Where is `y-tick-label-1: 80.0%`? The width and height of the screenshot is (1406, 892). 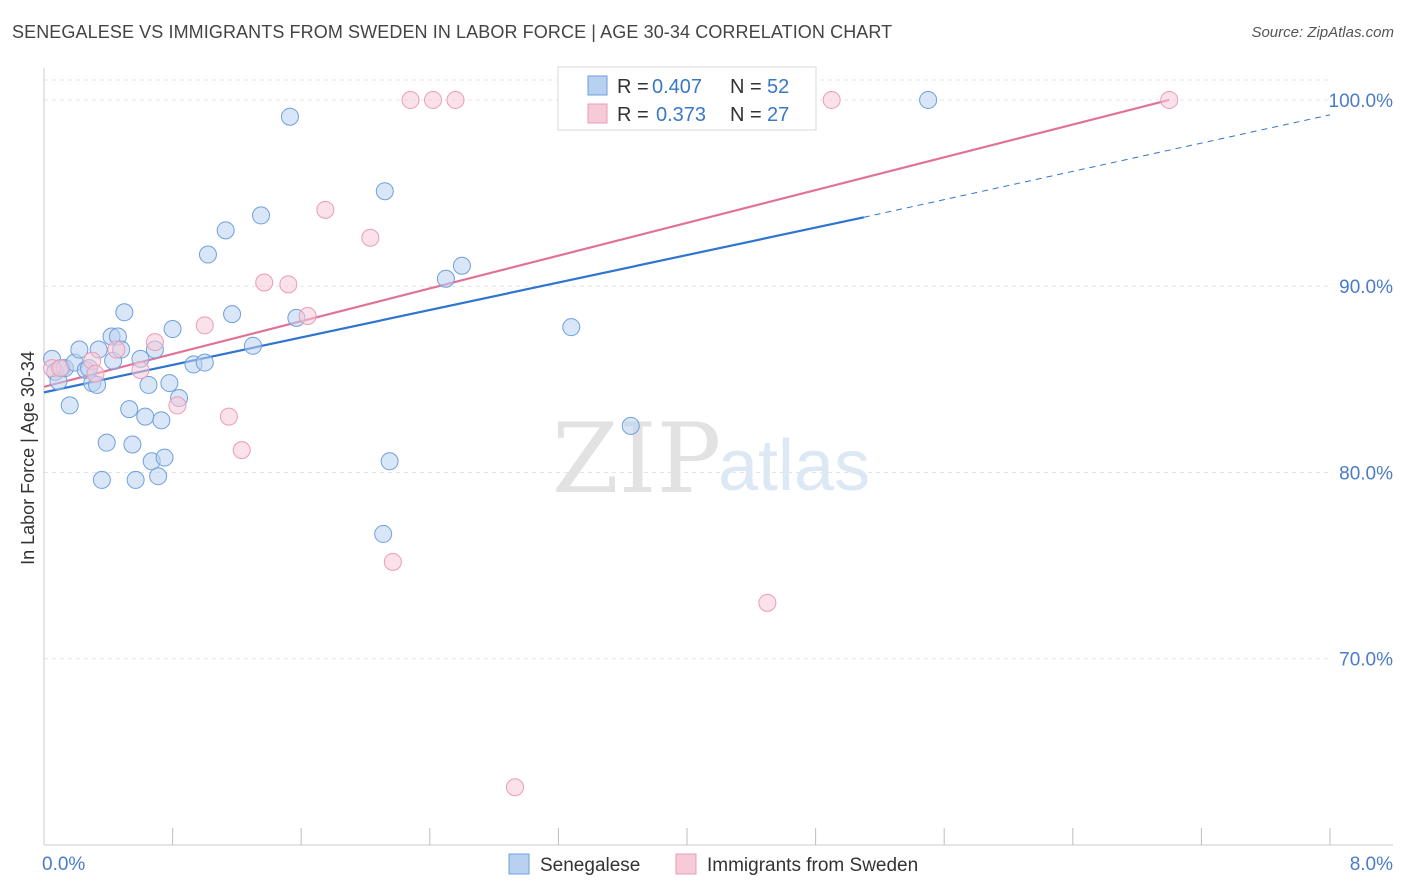 y-tick-label-1: 80.0% is located at coordinates (1366, 473).